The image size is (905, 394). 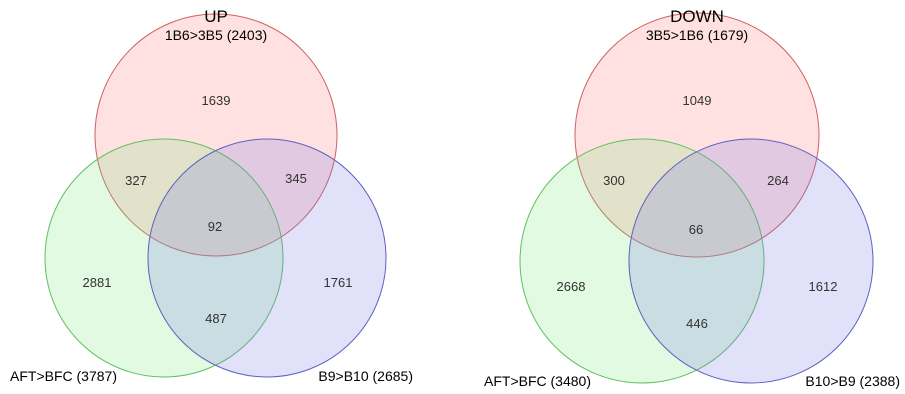 What do you see at coordinates (614, 180) in the screenshot?
I see `venn-down-count-top-left: 300` at bounding box center [614, 180].